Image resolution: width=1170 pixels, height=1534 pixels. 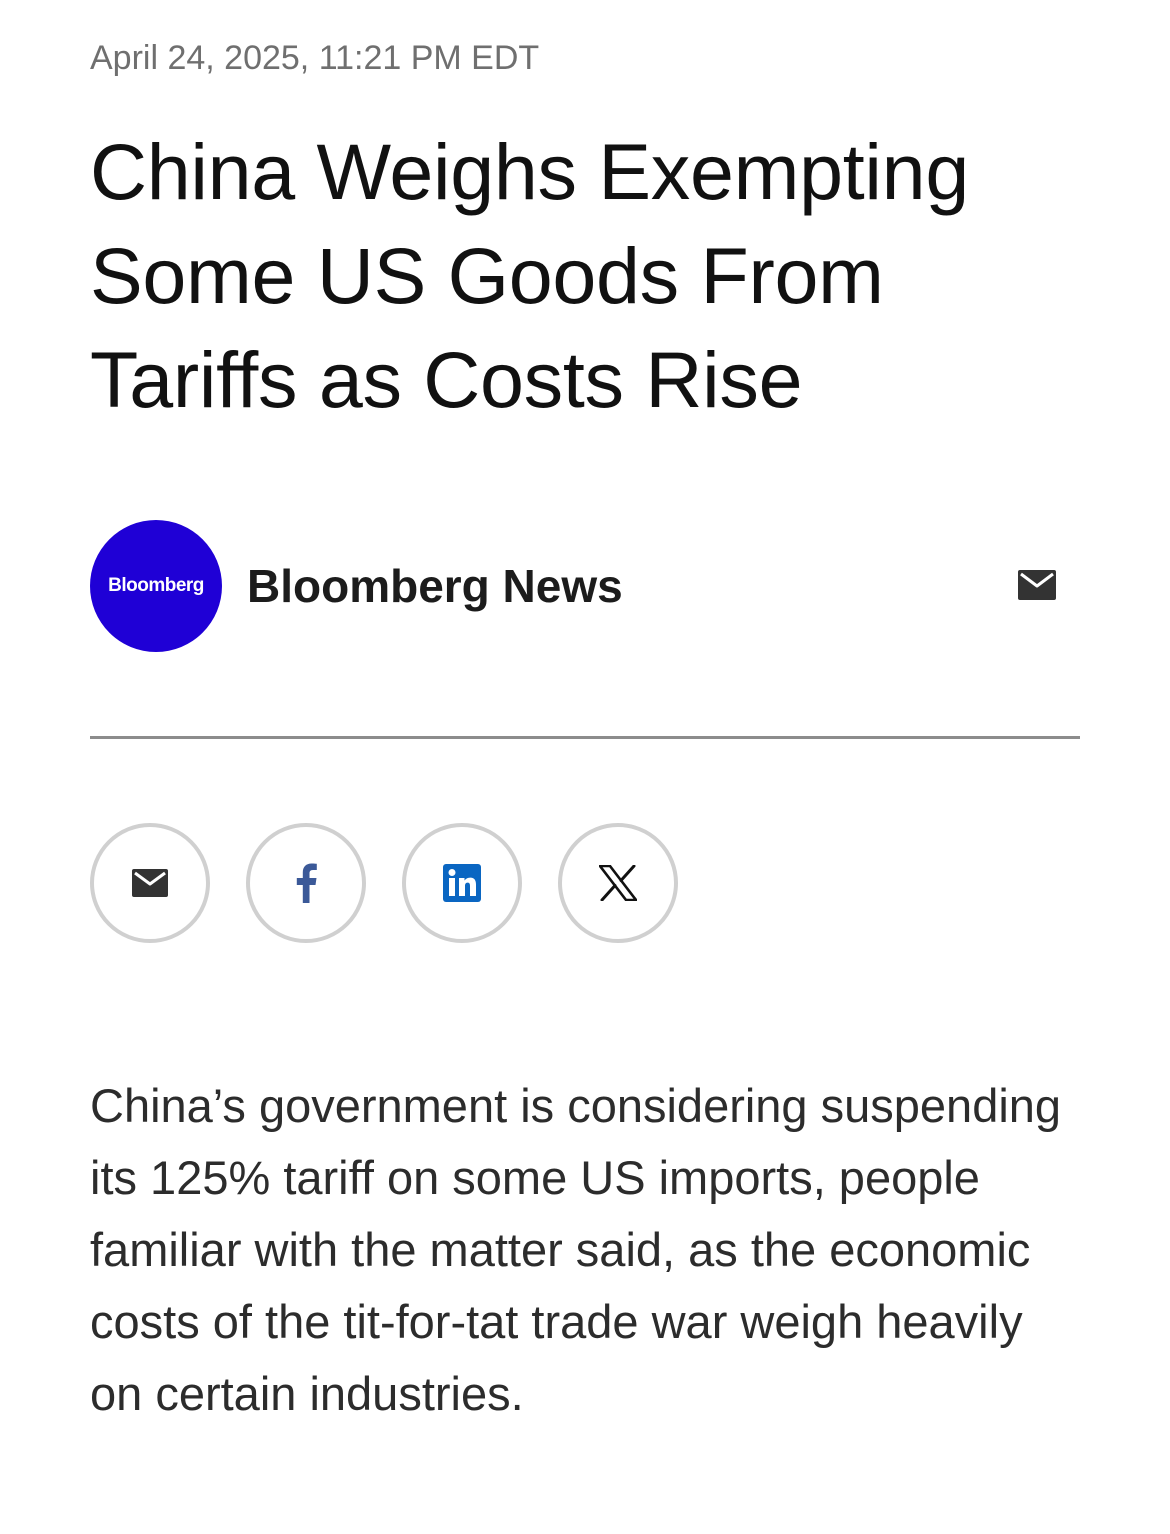 I want to click on author-name: Bloomberg News, so click(x=435, y=586).